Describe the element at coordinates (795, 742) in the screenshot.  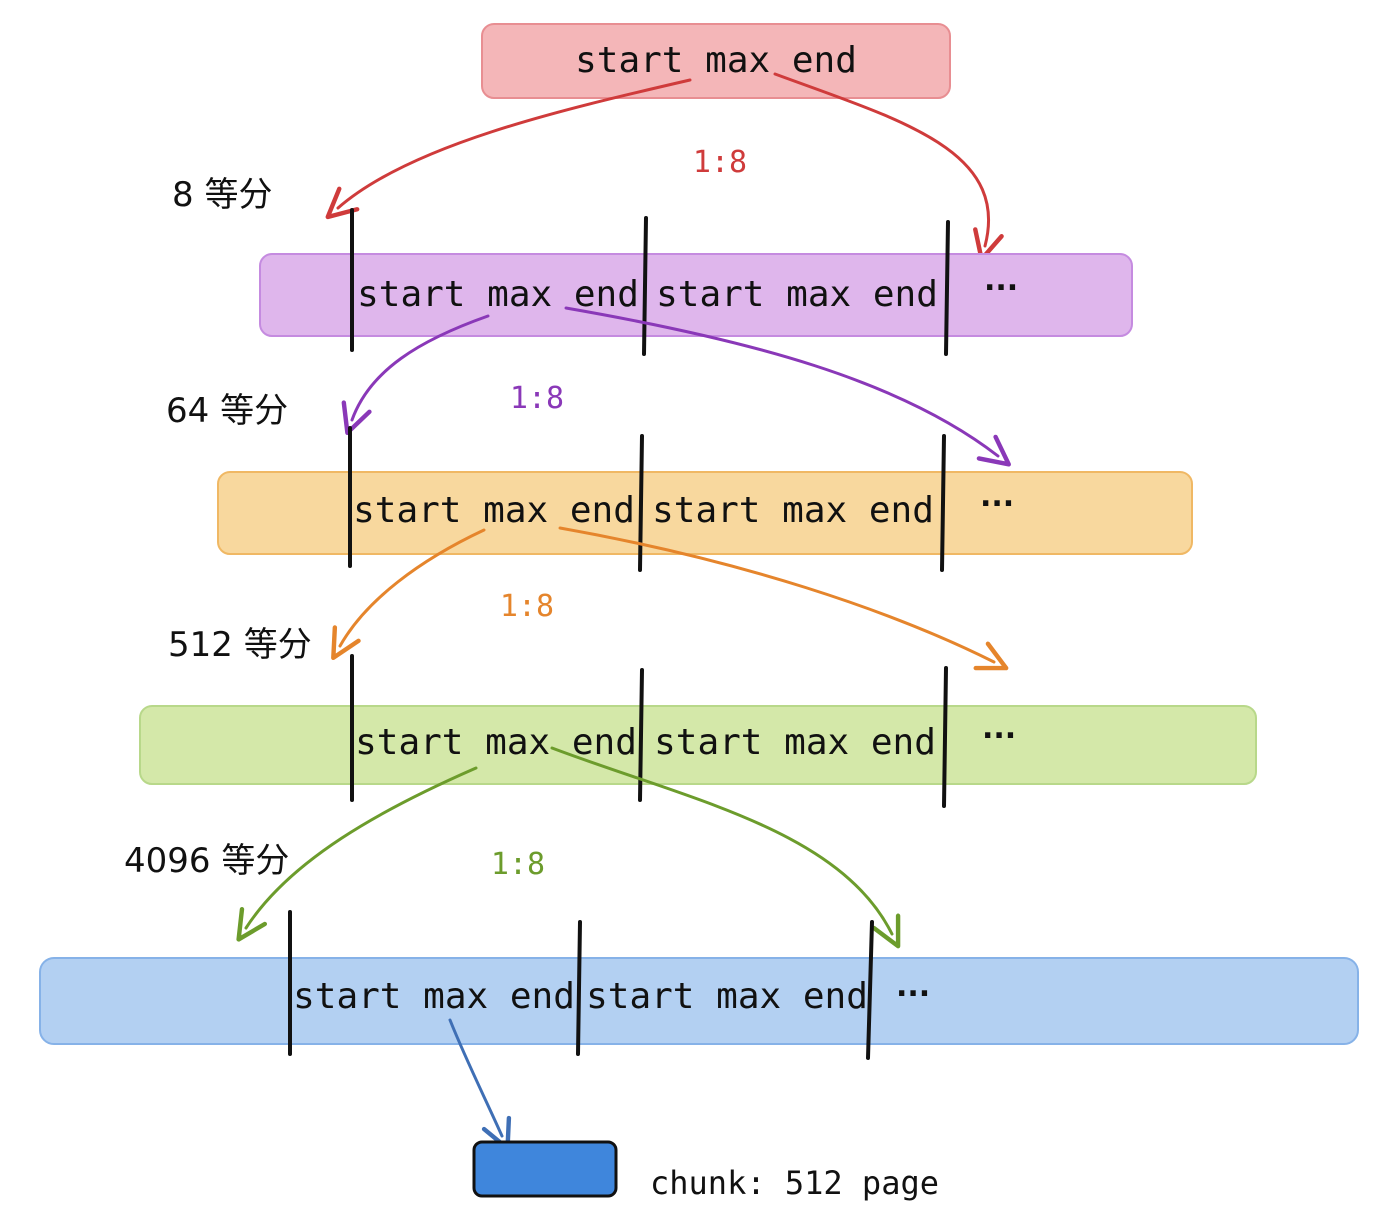
I see `level-3-cell-2: start max end` at that location.